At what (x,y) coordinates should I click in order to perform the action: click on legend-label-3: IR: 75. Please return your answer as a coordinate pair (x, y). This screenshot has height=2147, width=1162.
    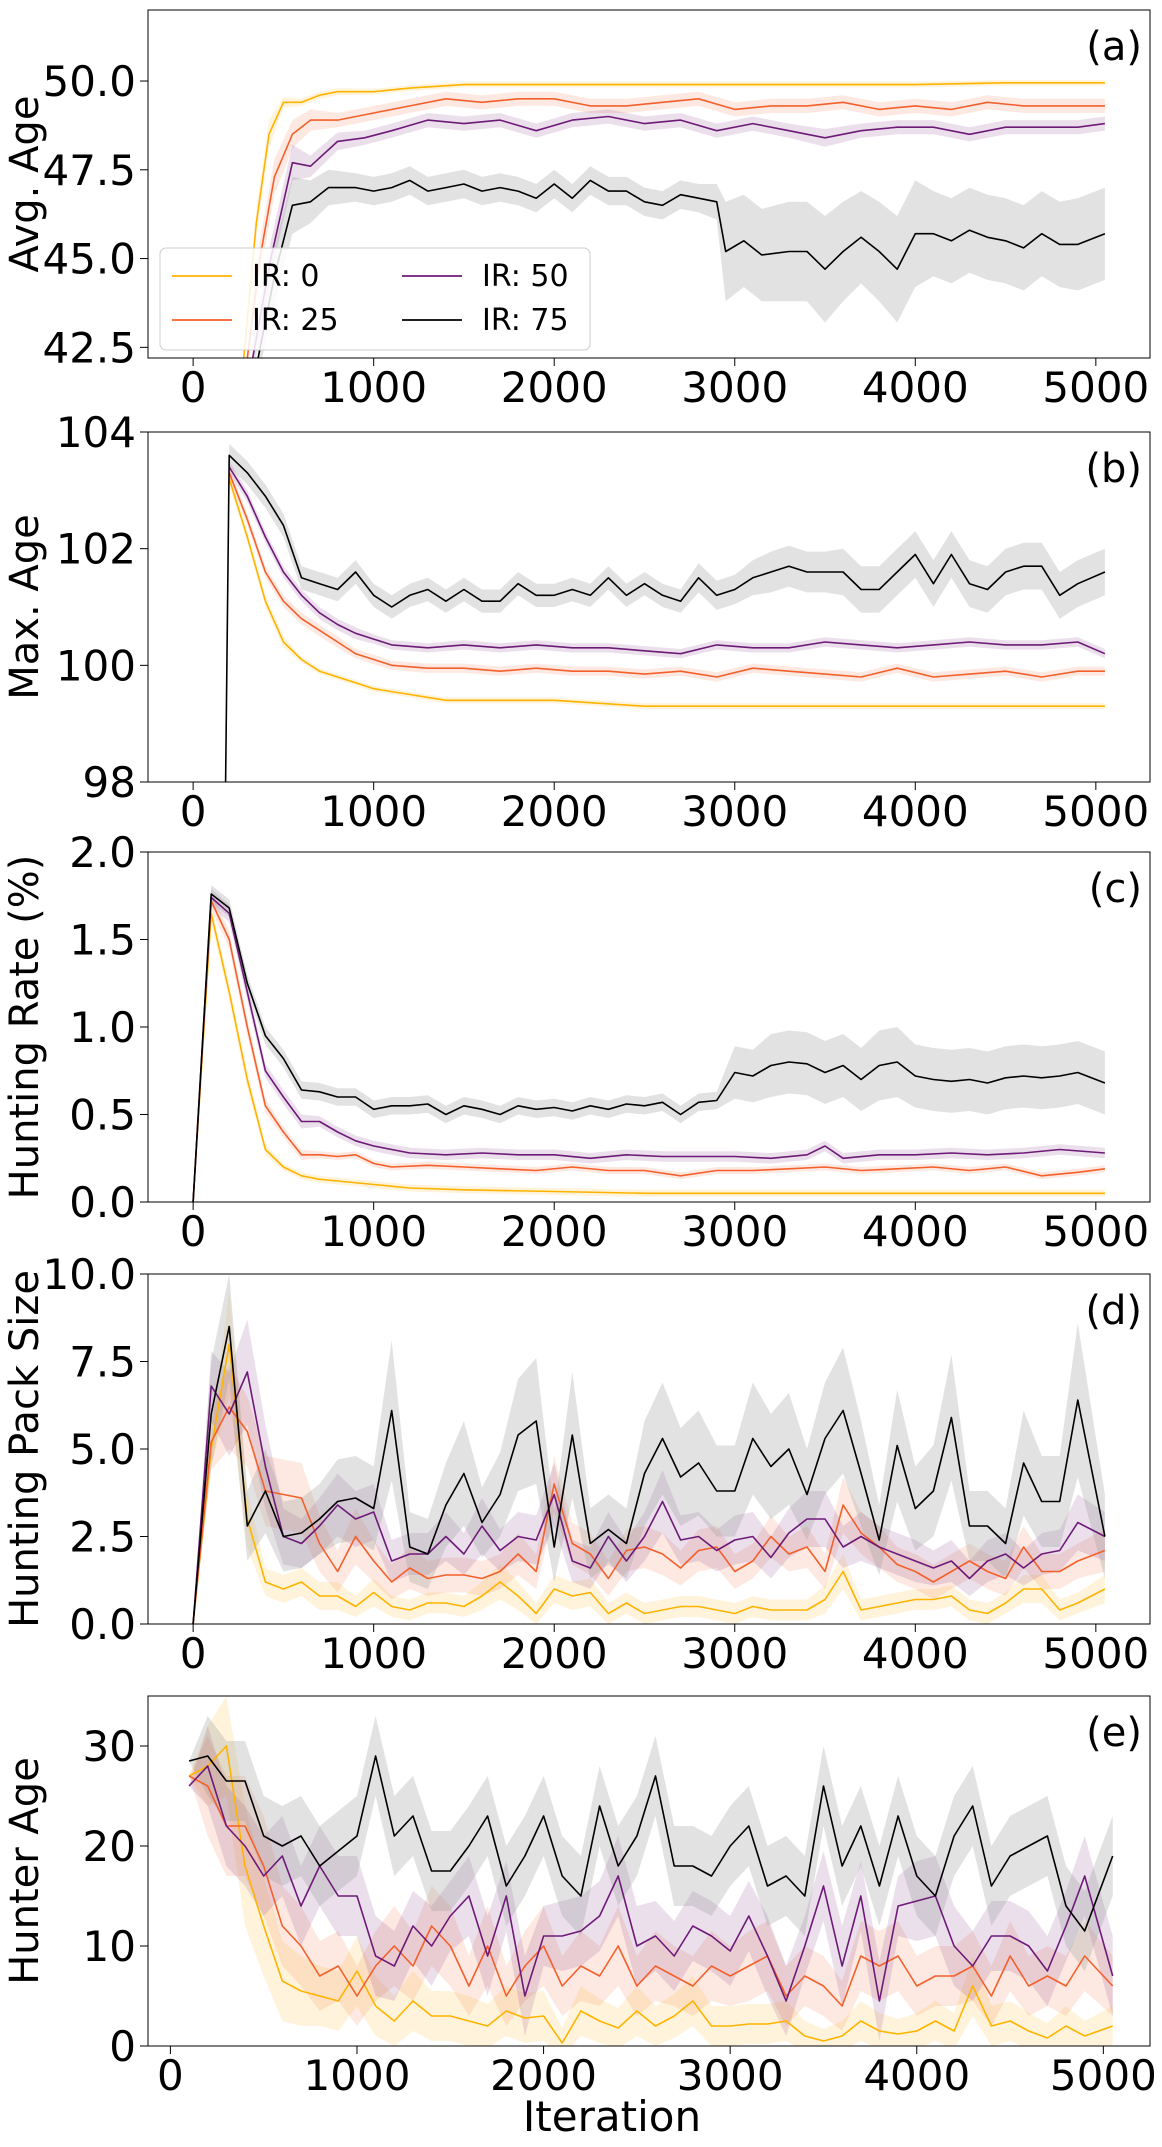
    Looking at the image, I should click on (525, 320).